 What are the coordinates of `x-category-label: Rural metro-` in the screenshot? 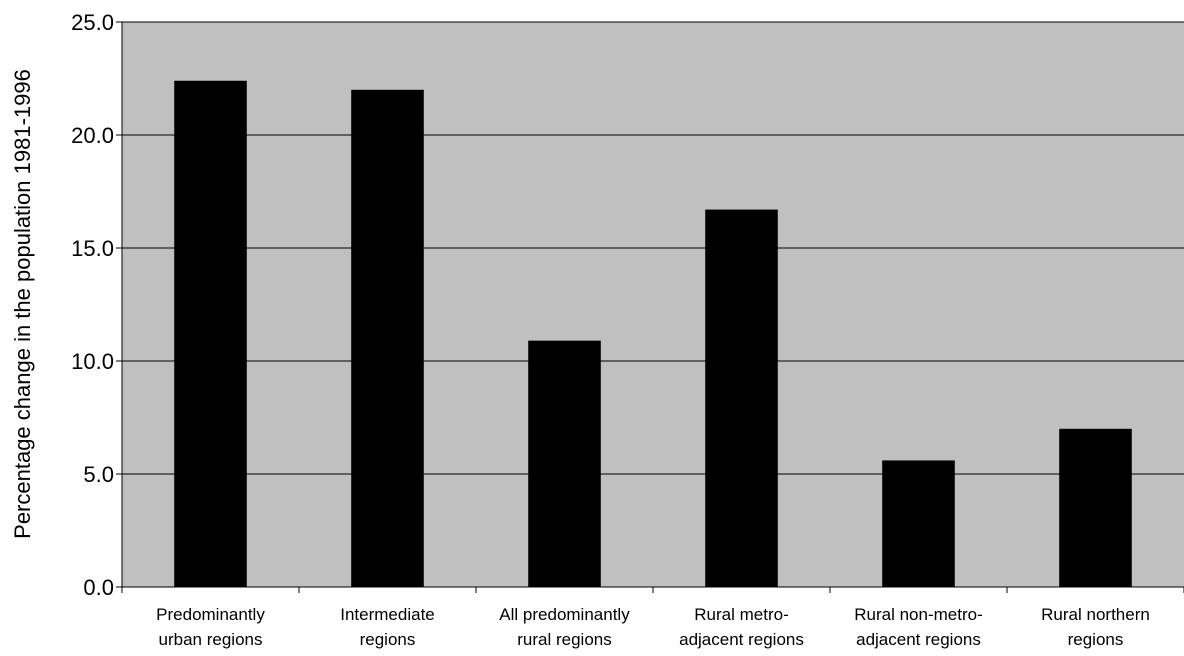 It's located at (741, 614).